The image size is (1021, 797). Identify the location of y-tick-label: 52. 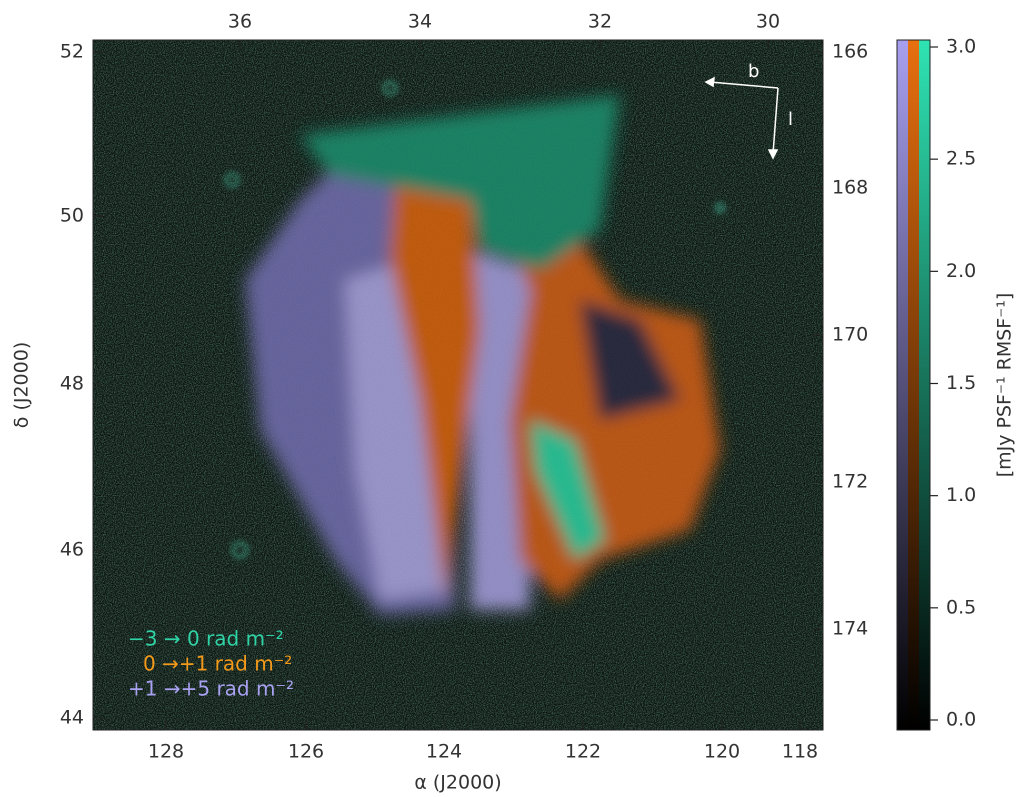
(72, 52).